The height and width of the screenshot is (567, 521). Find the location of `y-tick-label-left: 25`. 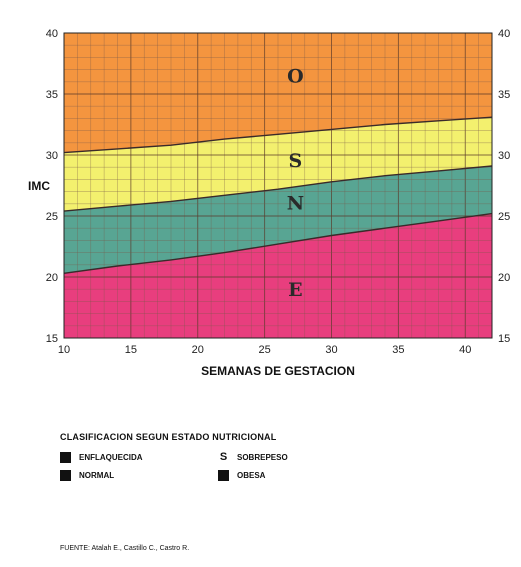

y-tick-label-left: 25 is located at coordinates (52, 217).